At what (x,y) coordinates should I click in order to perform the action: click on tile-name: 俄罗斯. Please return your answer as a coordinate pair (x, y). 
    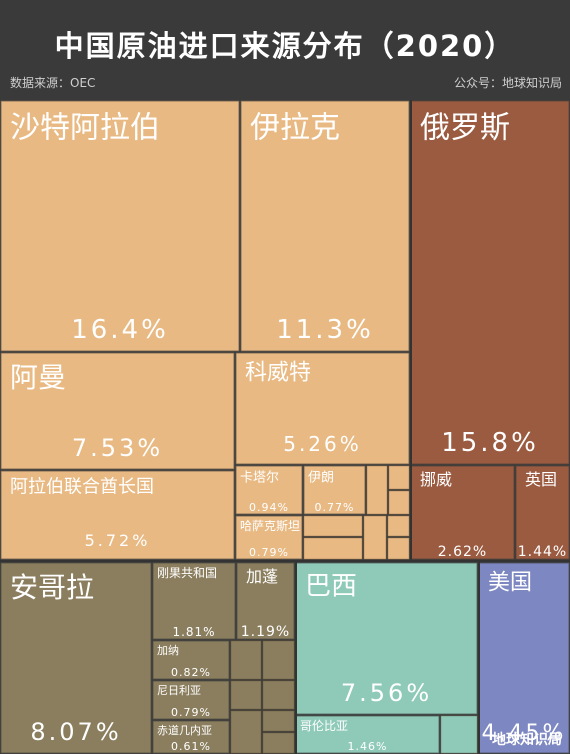
    Looking at the image, I should click on (465, 128).